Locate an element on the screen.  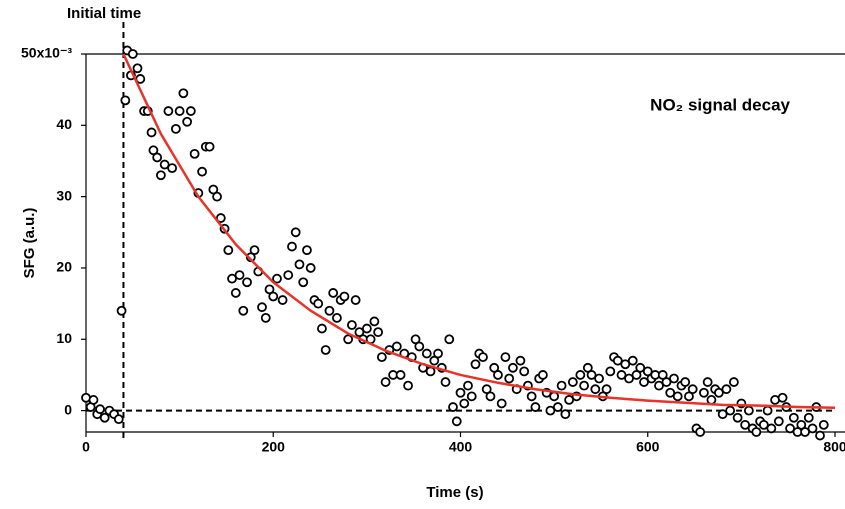
x-tick-label: 0 is located at coordinates (86, 447).